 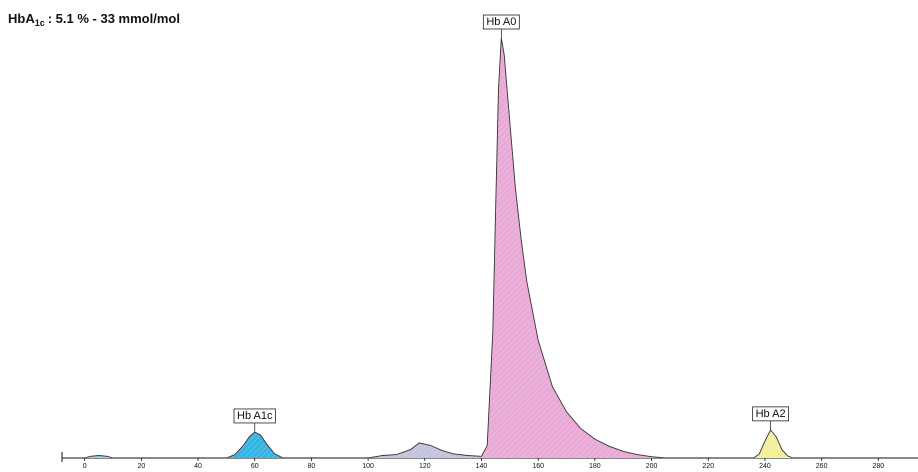 I want to click on title-suffix: : 5.1 % - 33 mmol/mol, so click(x=114, y=18).